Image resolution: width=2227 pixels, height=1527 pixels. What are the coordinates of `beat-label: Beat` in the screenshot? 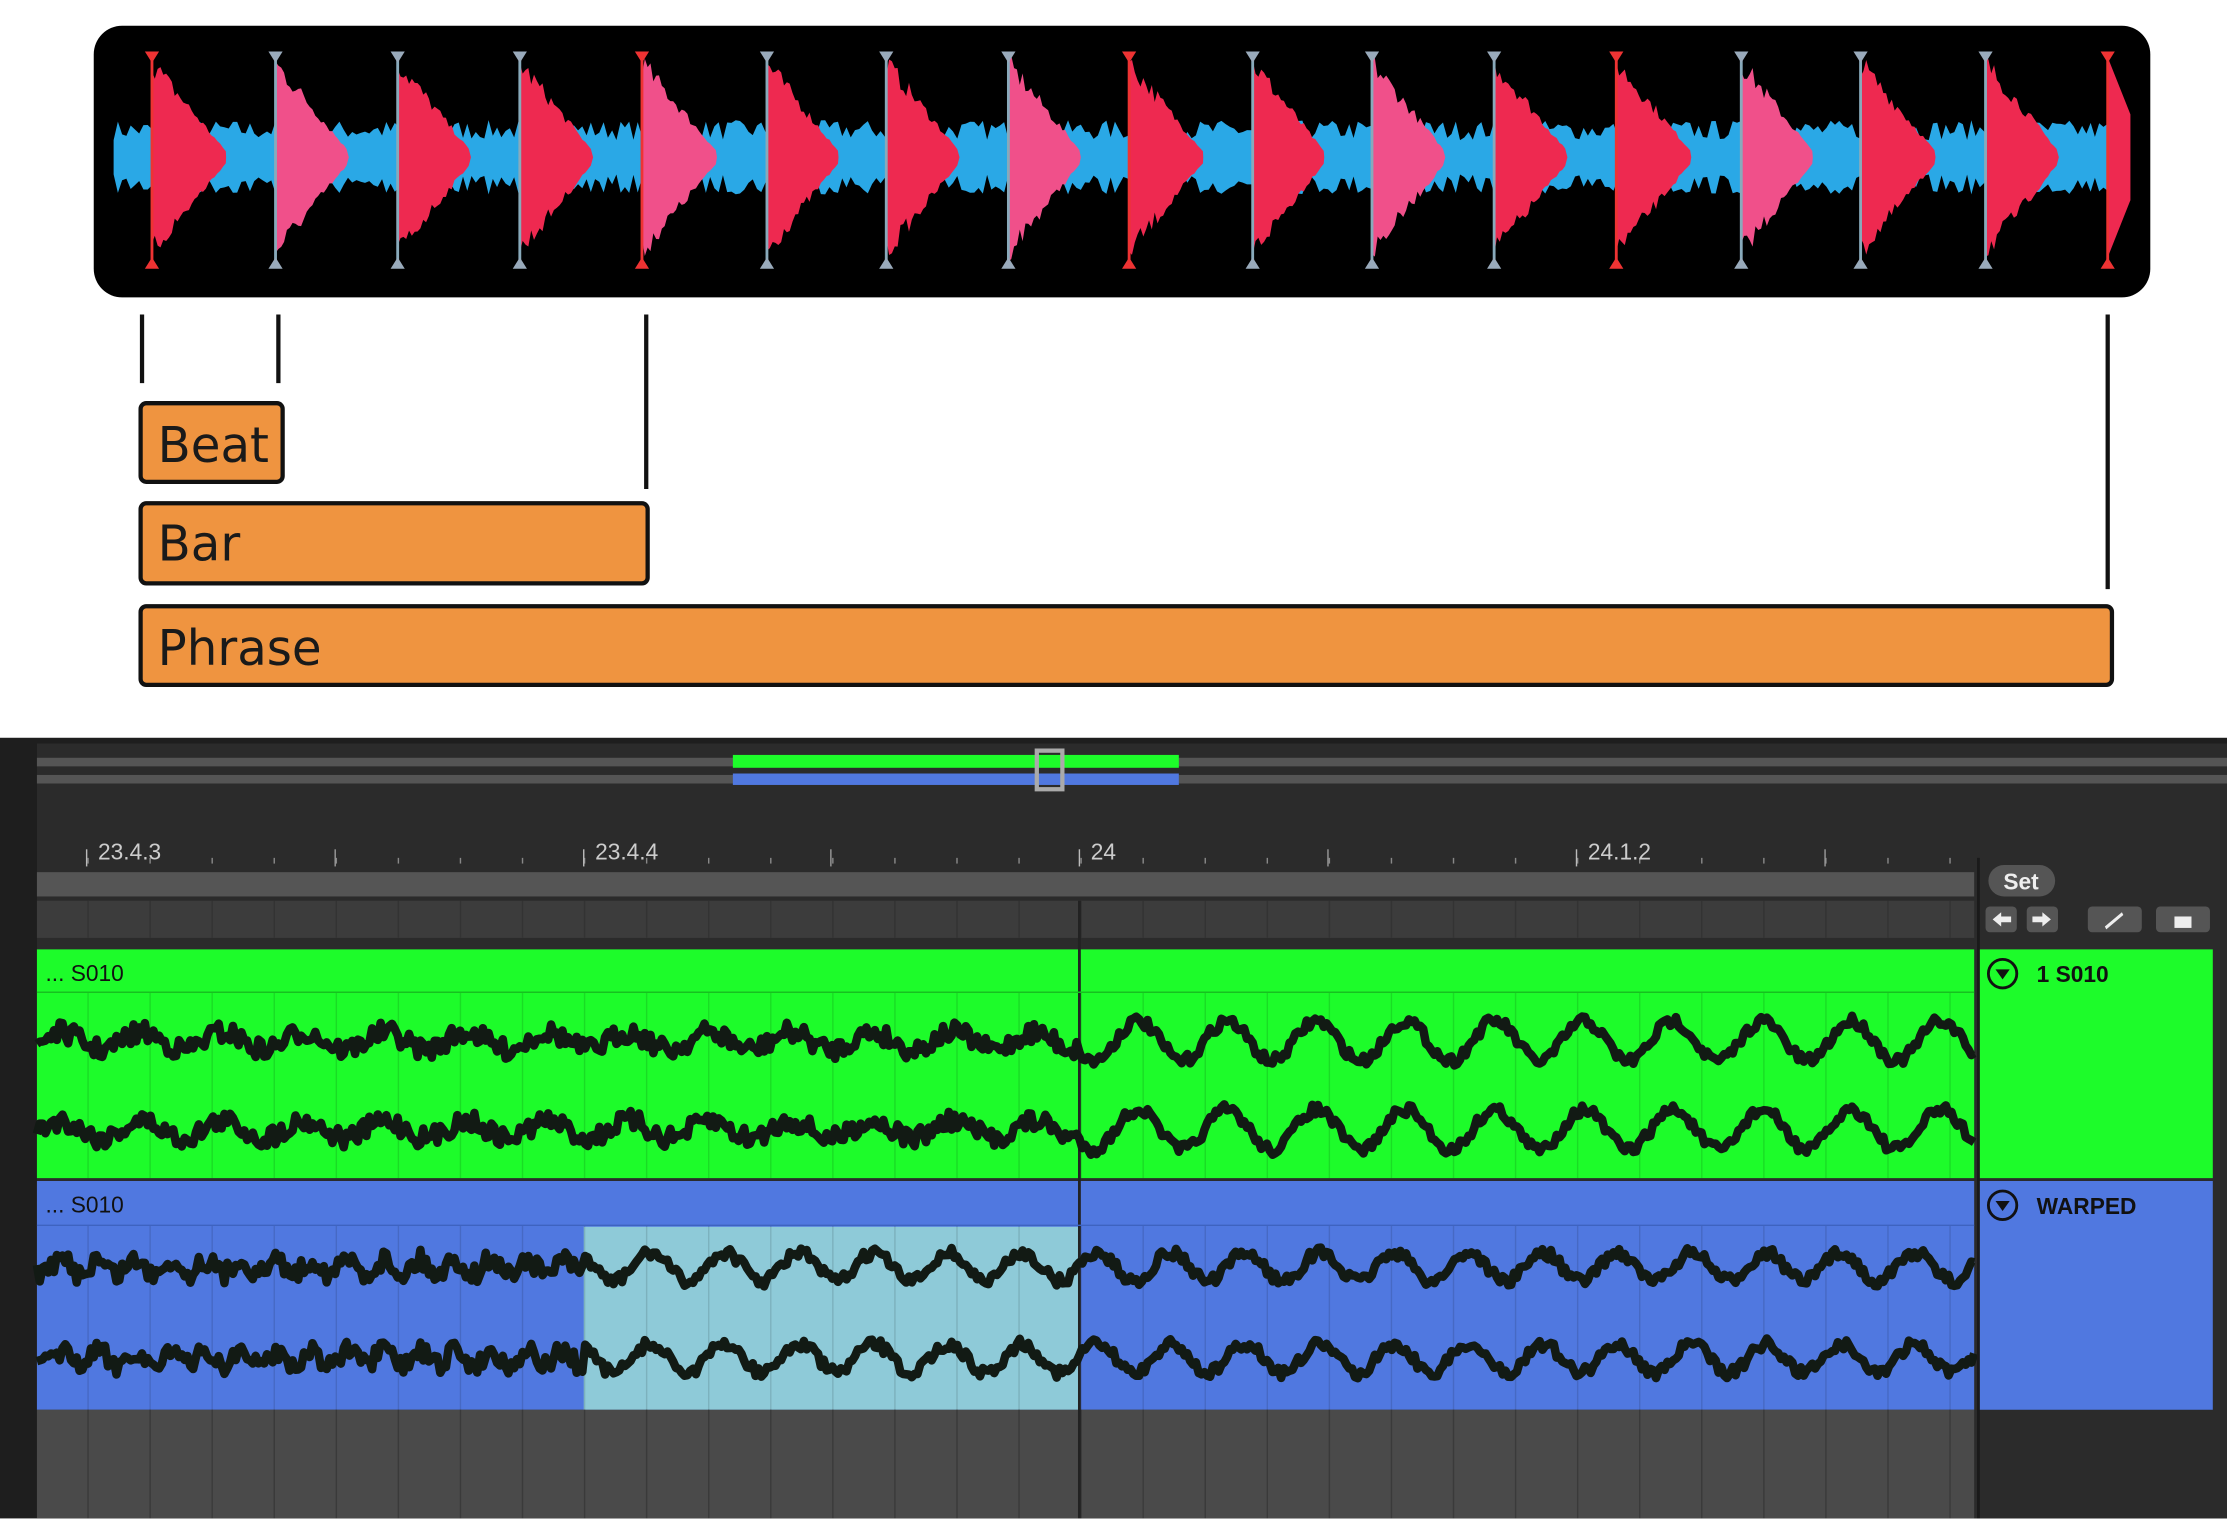 It's located at (213, 446).